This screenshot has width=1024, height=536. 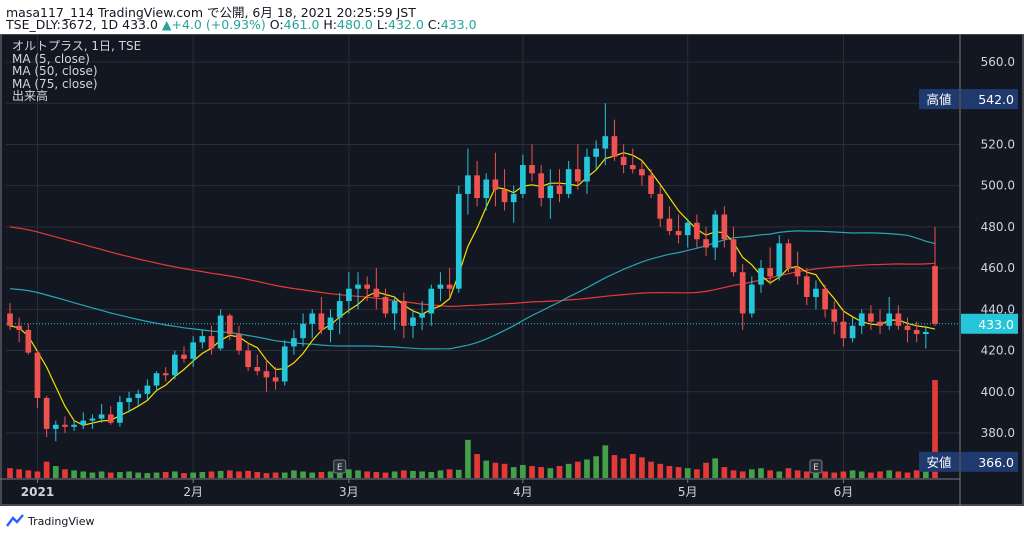 What do you see at coordinates (276, 24) in the screenshot?
I see `open-label: O:` at bounding box center [276, 24].